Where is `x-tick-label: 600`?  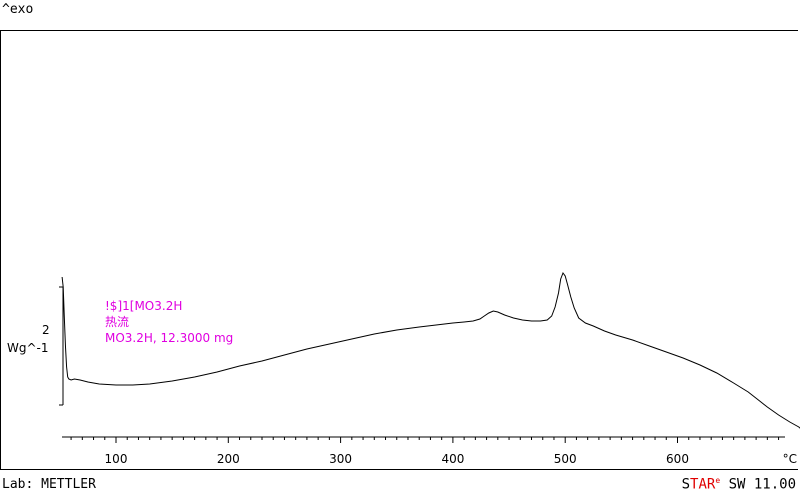 x-tick-label: 600 is located at coordinates (677, 459).